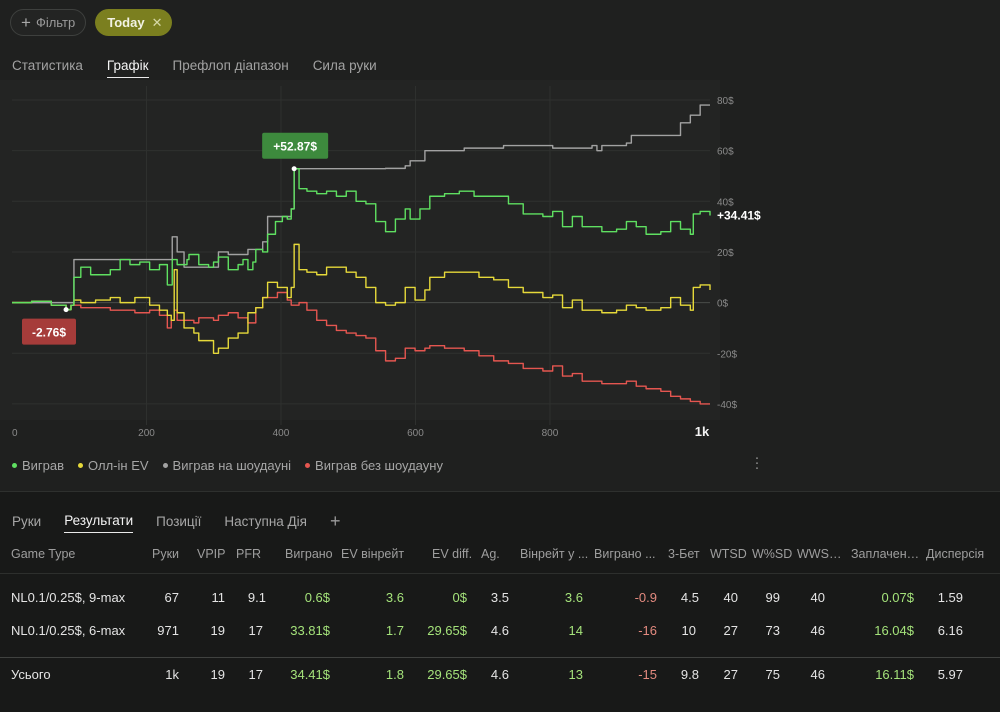 The width and height of the screenshot is (1000, 712). I want to click on legend-item-won: Виграв, so click(38, 465).